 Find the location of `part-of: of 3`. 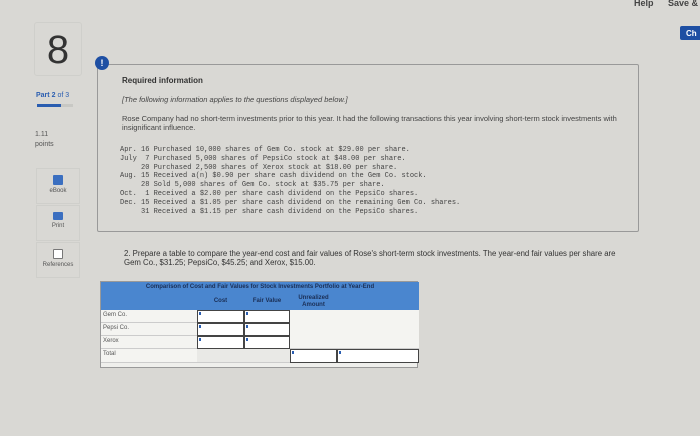

part-of: of 3 is located at coordinates (63, 95).